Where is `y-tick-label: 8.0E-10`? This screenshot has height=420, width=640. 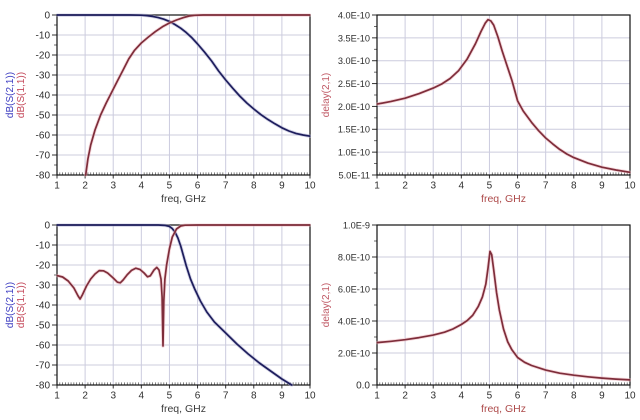 y-tick-label: 8.0E-10 is located at coordinates (354, 257).